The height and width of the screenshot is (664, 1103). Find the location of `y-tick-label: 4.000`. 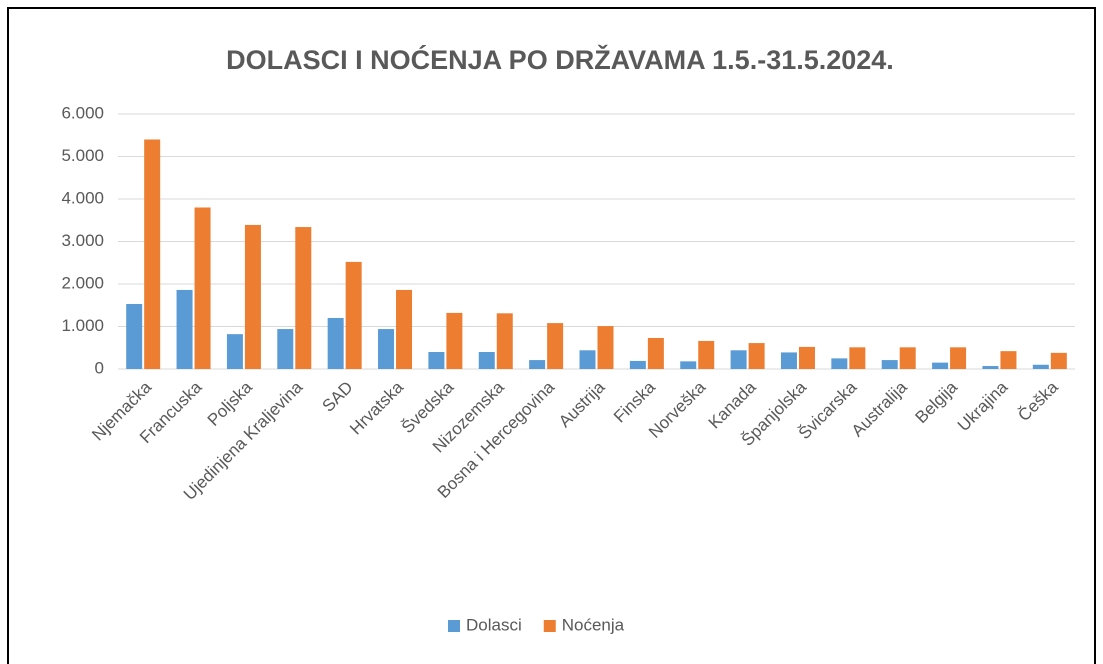

y-tick-label: 4.000 is located at coordinates (82, 197).